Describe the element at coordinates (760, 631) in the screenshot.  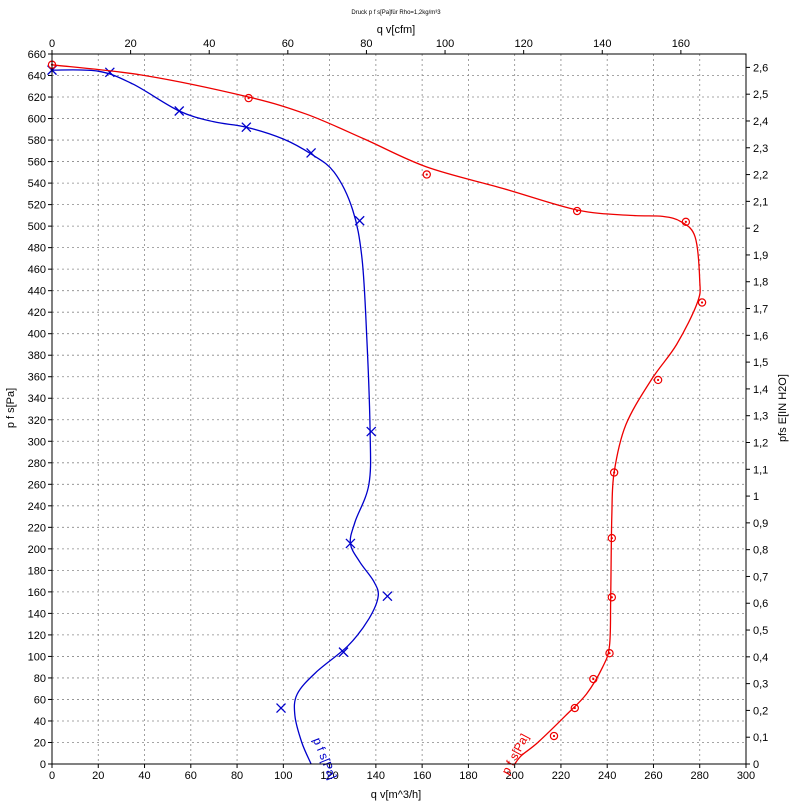
I see `y2-tick-label: 0,5` at that location.